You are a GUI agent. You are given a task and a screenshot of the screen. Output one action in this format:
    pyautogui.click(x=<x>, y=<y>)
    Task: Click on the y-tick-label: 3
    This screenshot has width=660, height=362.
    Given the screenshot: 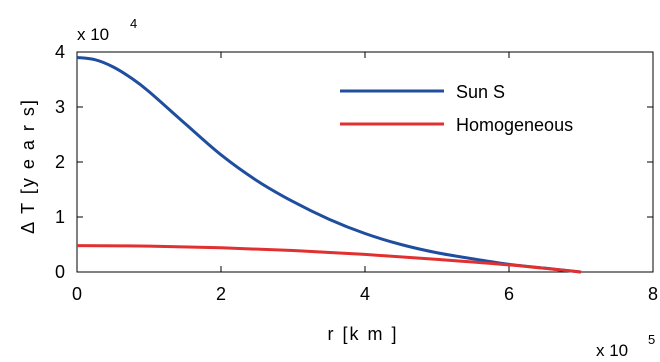 What is the action you would take?
    pyautogui.click(x=60, y=107)
    